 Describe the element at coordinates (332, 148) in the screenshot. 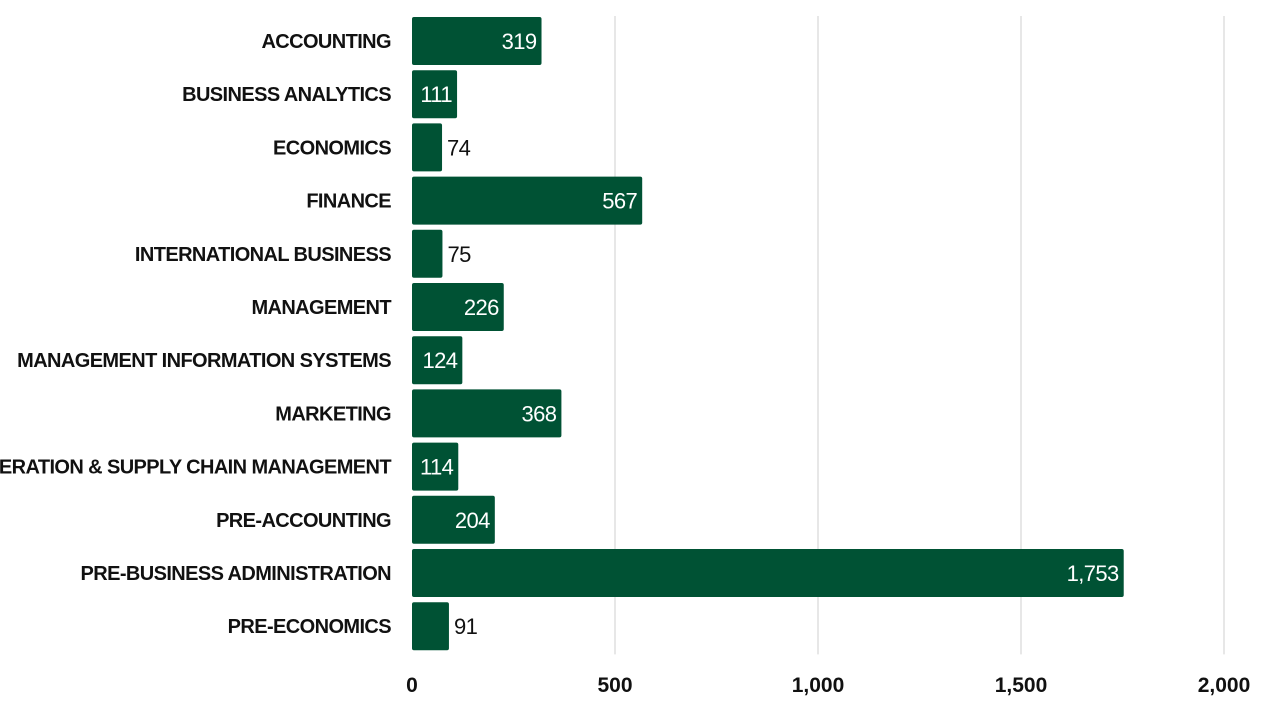

I see `category-label: ECONOMICS` at that location.